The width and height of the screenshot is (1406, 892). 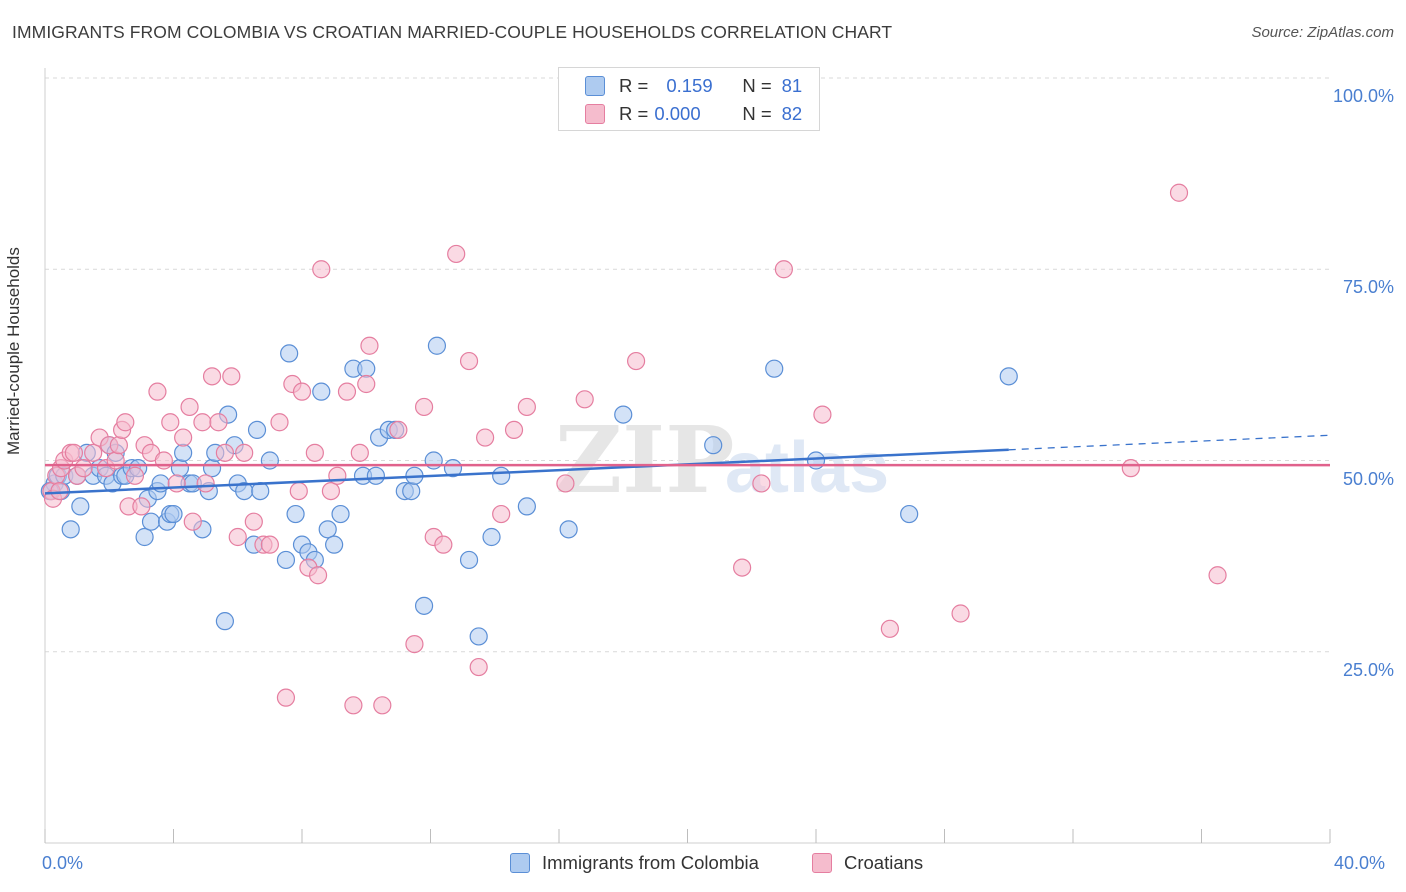 What do you see at coordinates (1169, 442) in the screenshot?
I see `trend-line-colombia-extension` at bounding box center [1169, 442].